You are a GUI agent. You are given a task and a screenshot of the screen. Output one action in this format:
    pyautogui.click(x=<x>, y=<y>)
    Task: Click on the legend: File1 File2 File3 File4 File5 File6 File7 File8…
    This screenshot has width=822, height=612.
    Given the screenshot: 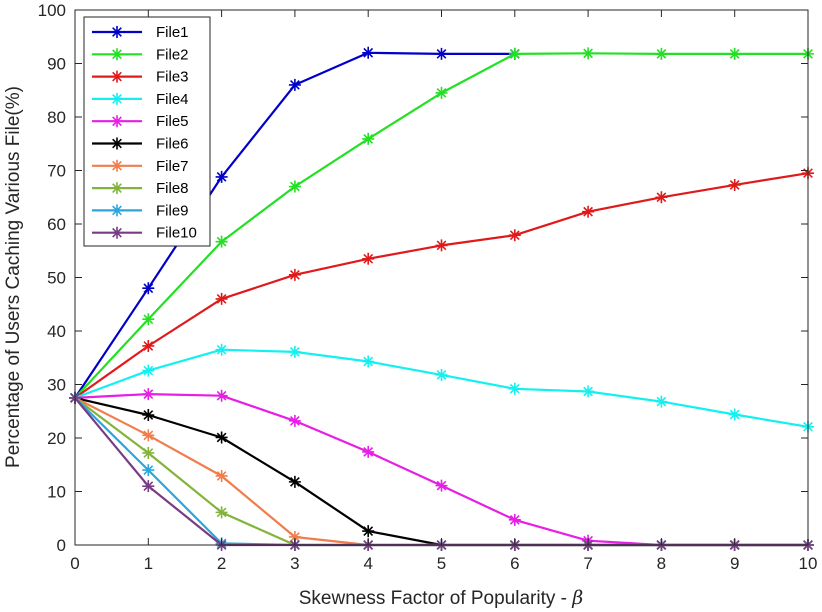 What is the action you would take?
    pyautogui.click(x=147, y=131)
    